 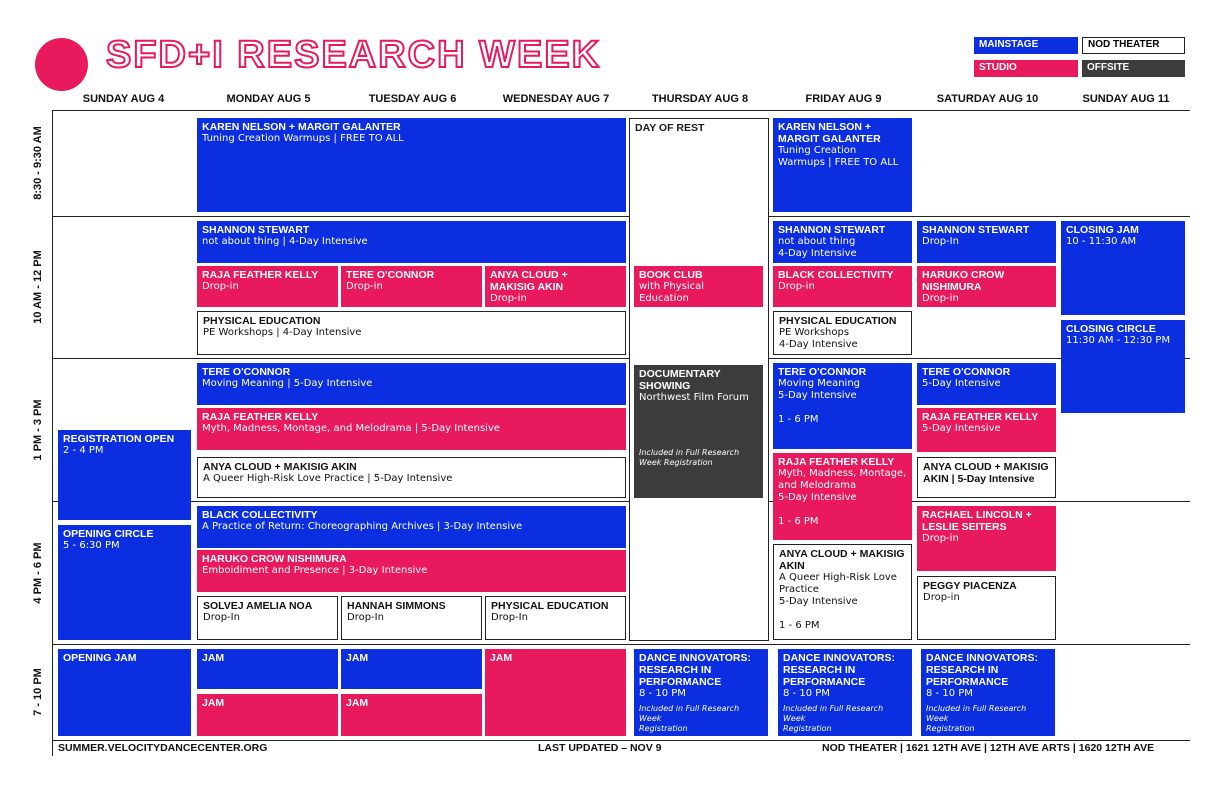 I want to click on event-opening-jam: OPENING JAM, so click(x=124, y=692).